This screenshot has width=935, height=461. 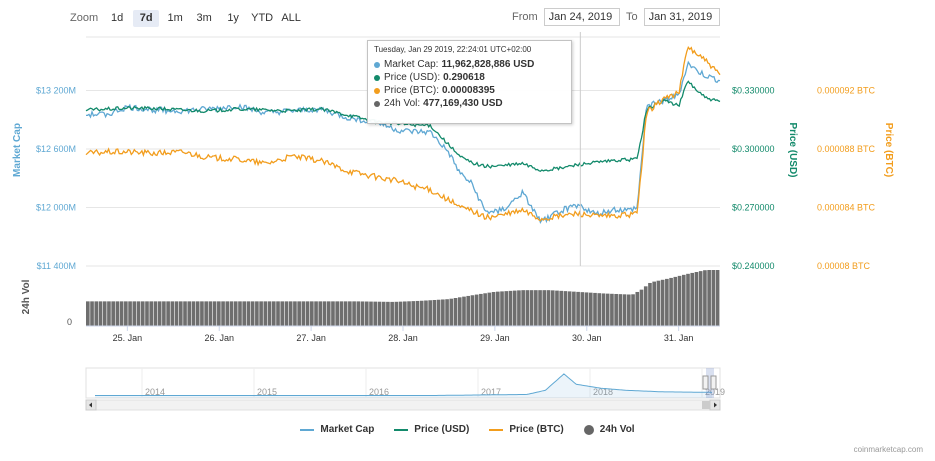 I want to click on zoom-3m-button: 3m, so click(x=204, y=17).